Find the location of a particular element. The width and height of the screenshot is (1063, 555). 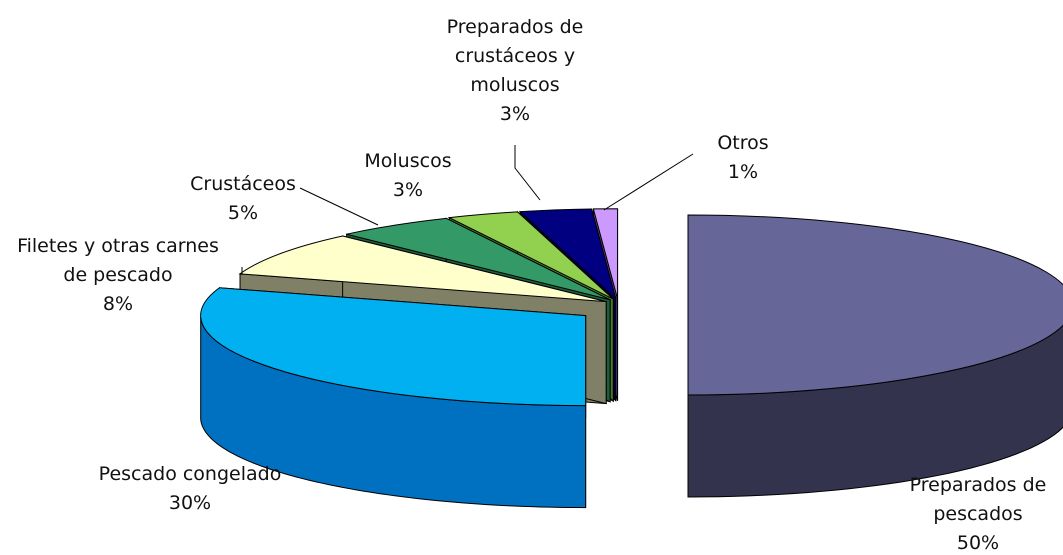

pie-slice is located at coordinates (393, 398).